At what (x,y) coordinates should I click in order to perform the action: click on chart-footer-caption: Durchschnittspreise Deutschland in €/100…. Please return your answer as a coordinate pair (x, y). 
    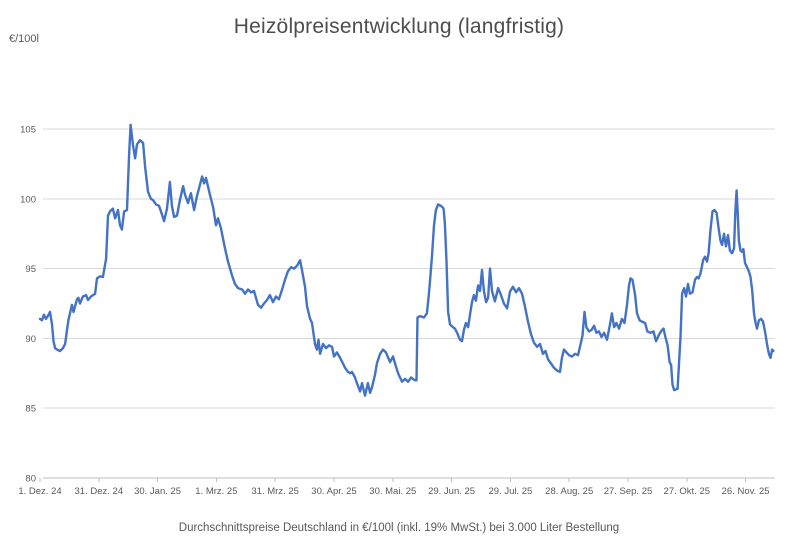
    Looking at the image, I should click on (399, 528).